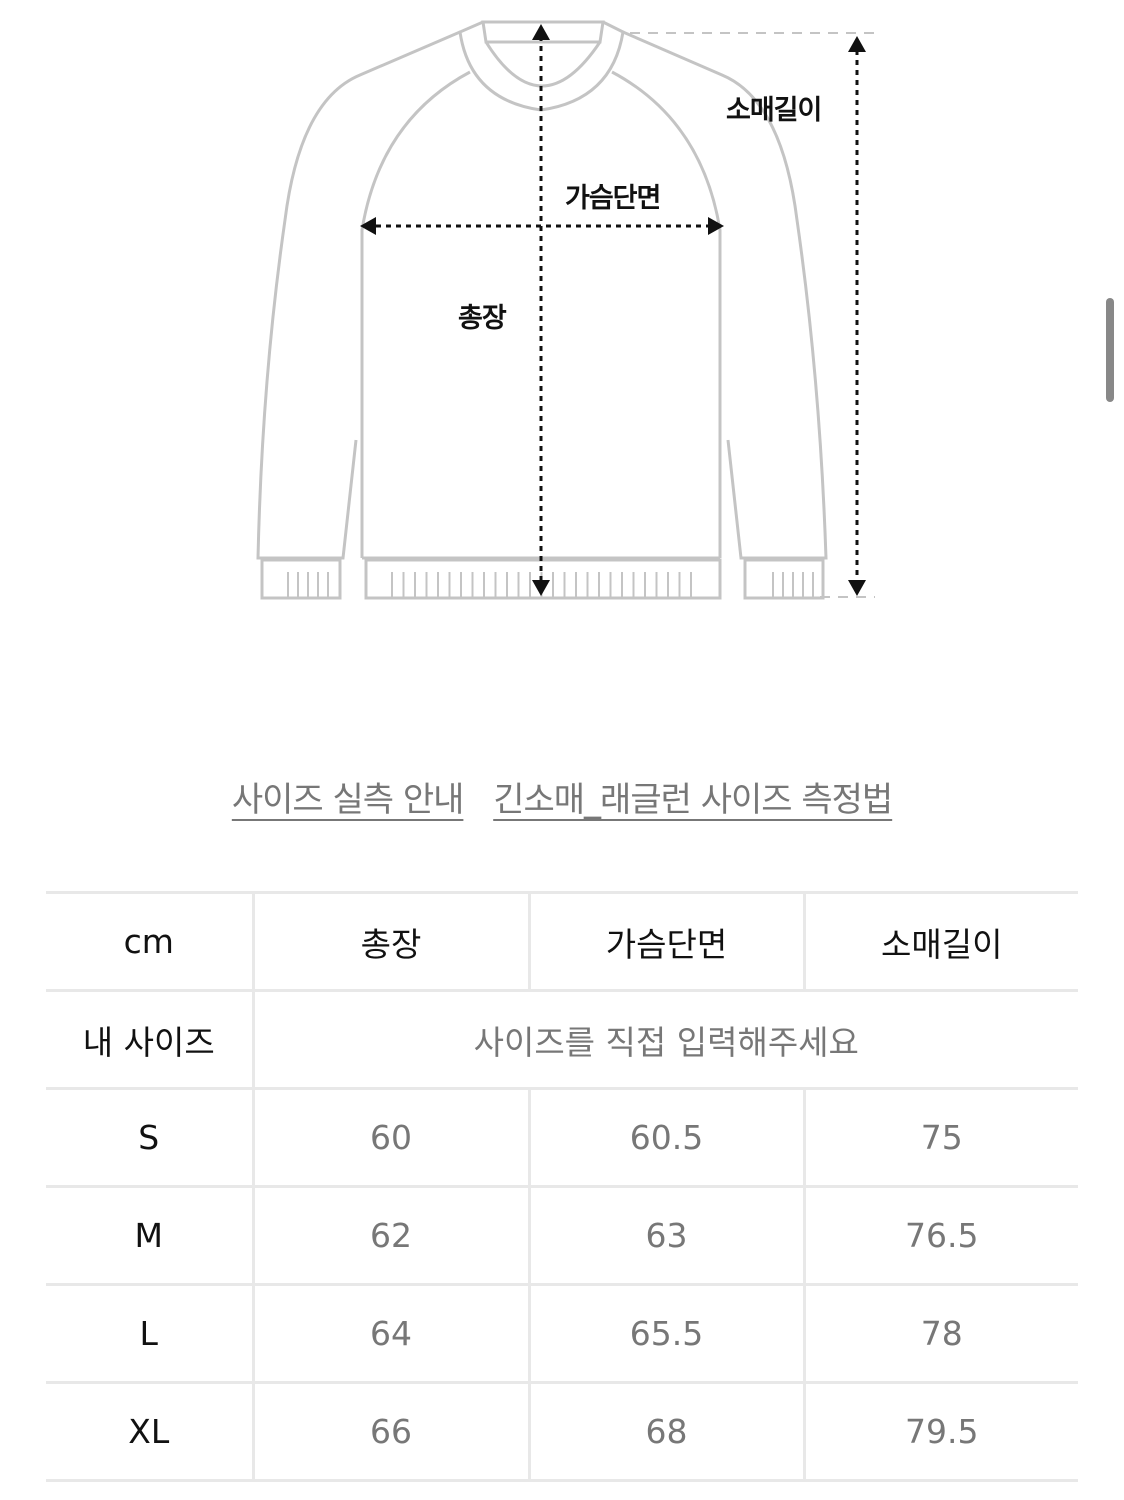 Image resolution: width=1124 pixels, height=1500 pixels. What do you see at coordinates (348, 800) in the screenshot?
I see `size-guide-link: 사이즈 실측 안내` at bounding box center [348, 800].